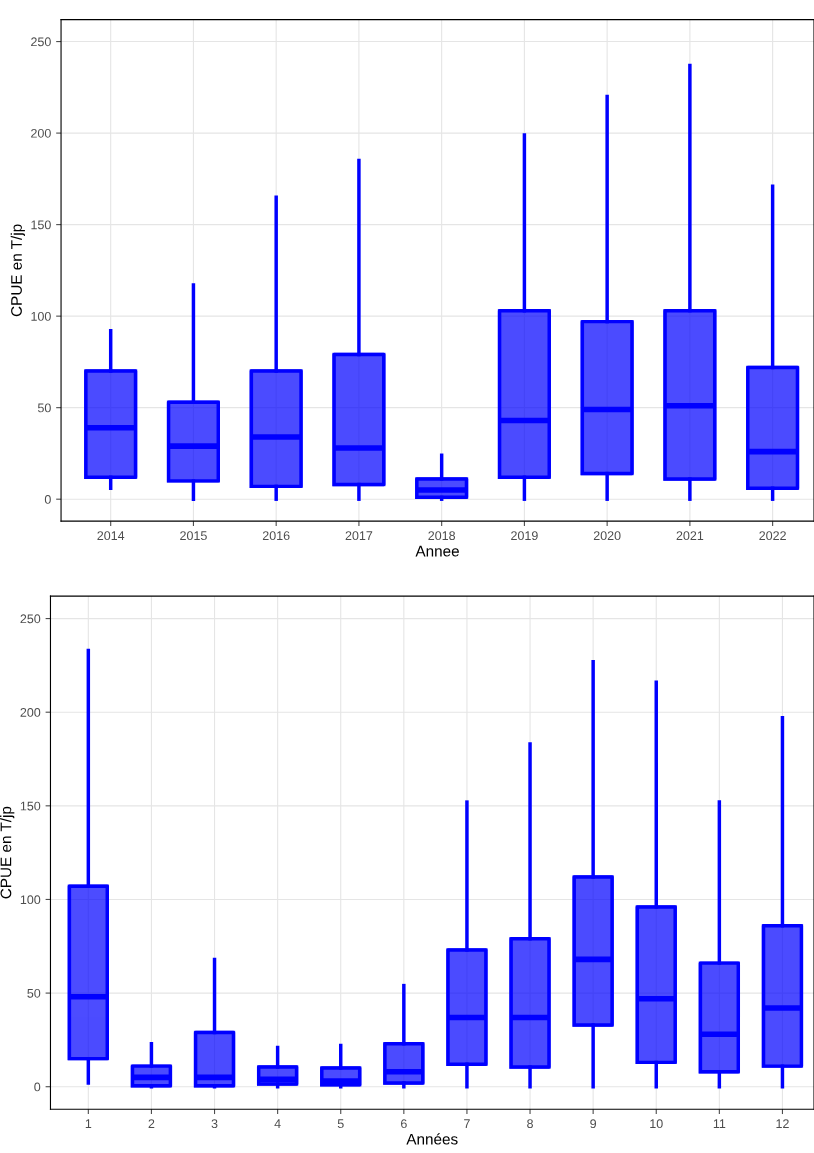 The height and width of the screenshot is (1153, 814). I want to click on x-axis-title: Années, so click(432, 1139).